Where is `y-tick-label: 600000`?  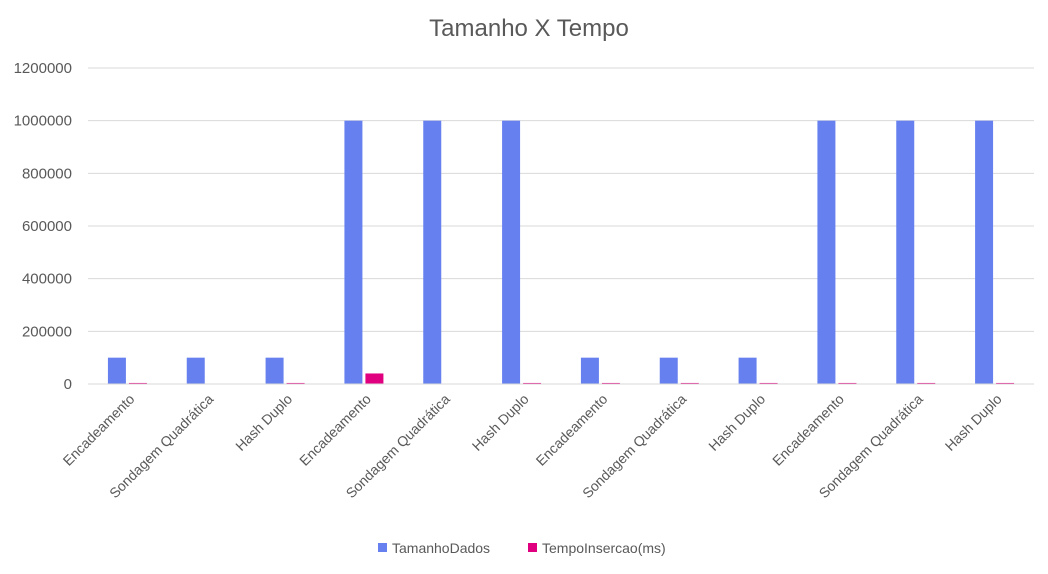 y-tick-label: 600000 is located at coordinates (47, 226).